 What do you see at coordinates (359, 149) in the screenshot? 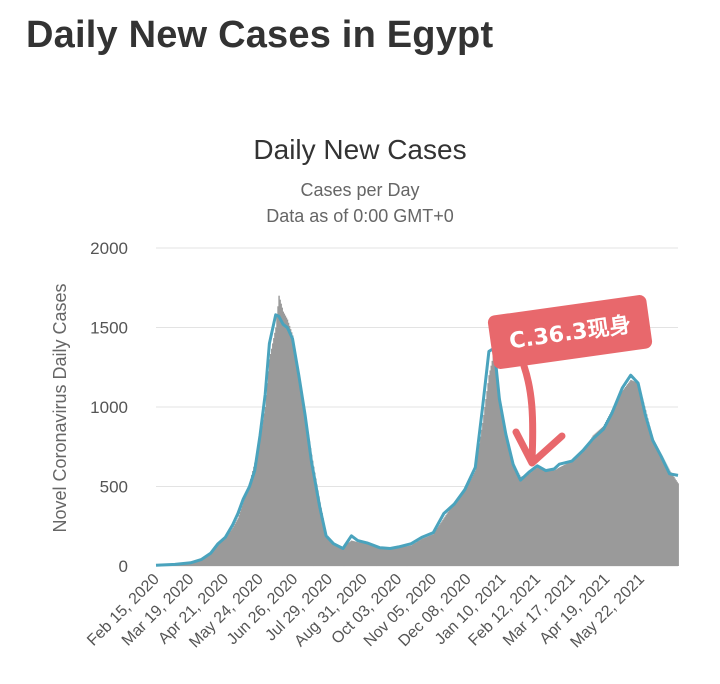
I see `chart-title: Daily New Cases` at bounding box center [359, 149].